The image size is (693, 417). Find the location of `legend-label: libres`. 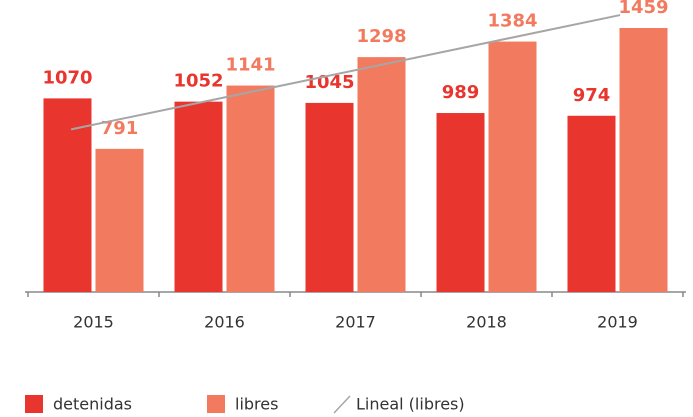

legend-label: libres is located at coordinates (256, 404).